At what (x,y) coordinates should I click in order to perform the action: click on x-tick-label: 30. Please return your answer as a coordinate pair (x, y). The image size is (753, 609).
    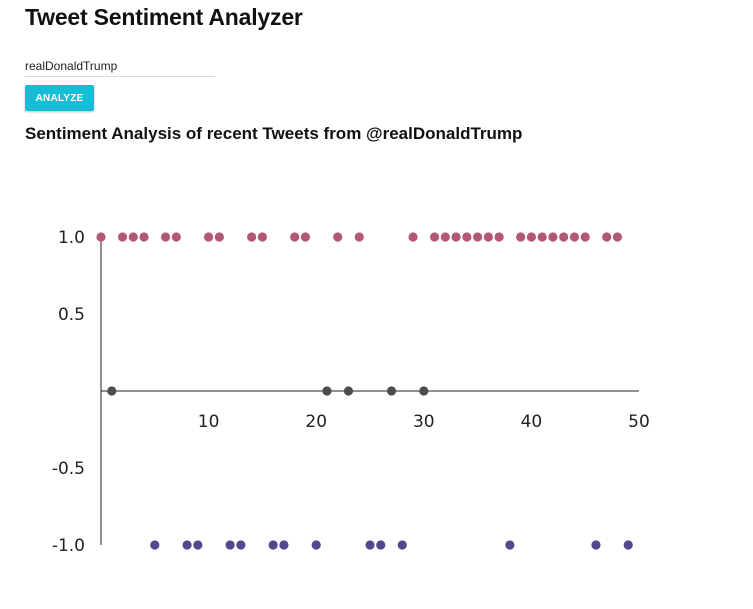
    Looking at the image, I should click on (424, 422).